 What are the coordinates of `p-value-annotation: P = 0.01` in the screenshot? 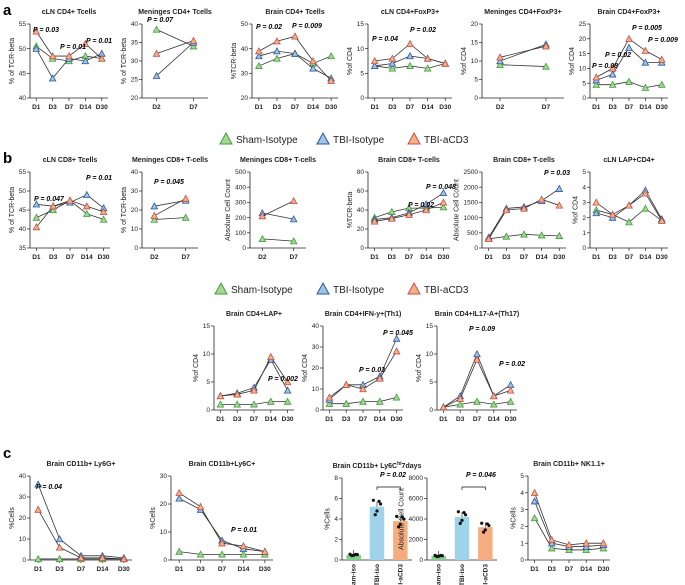 It's located at (99, 41).